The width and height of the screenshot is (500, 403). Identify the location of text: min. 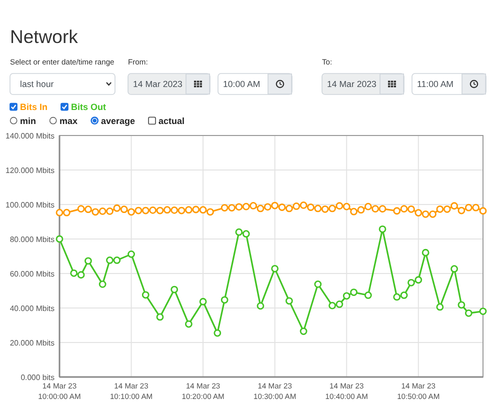
(28, 121).